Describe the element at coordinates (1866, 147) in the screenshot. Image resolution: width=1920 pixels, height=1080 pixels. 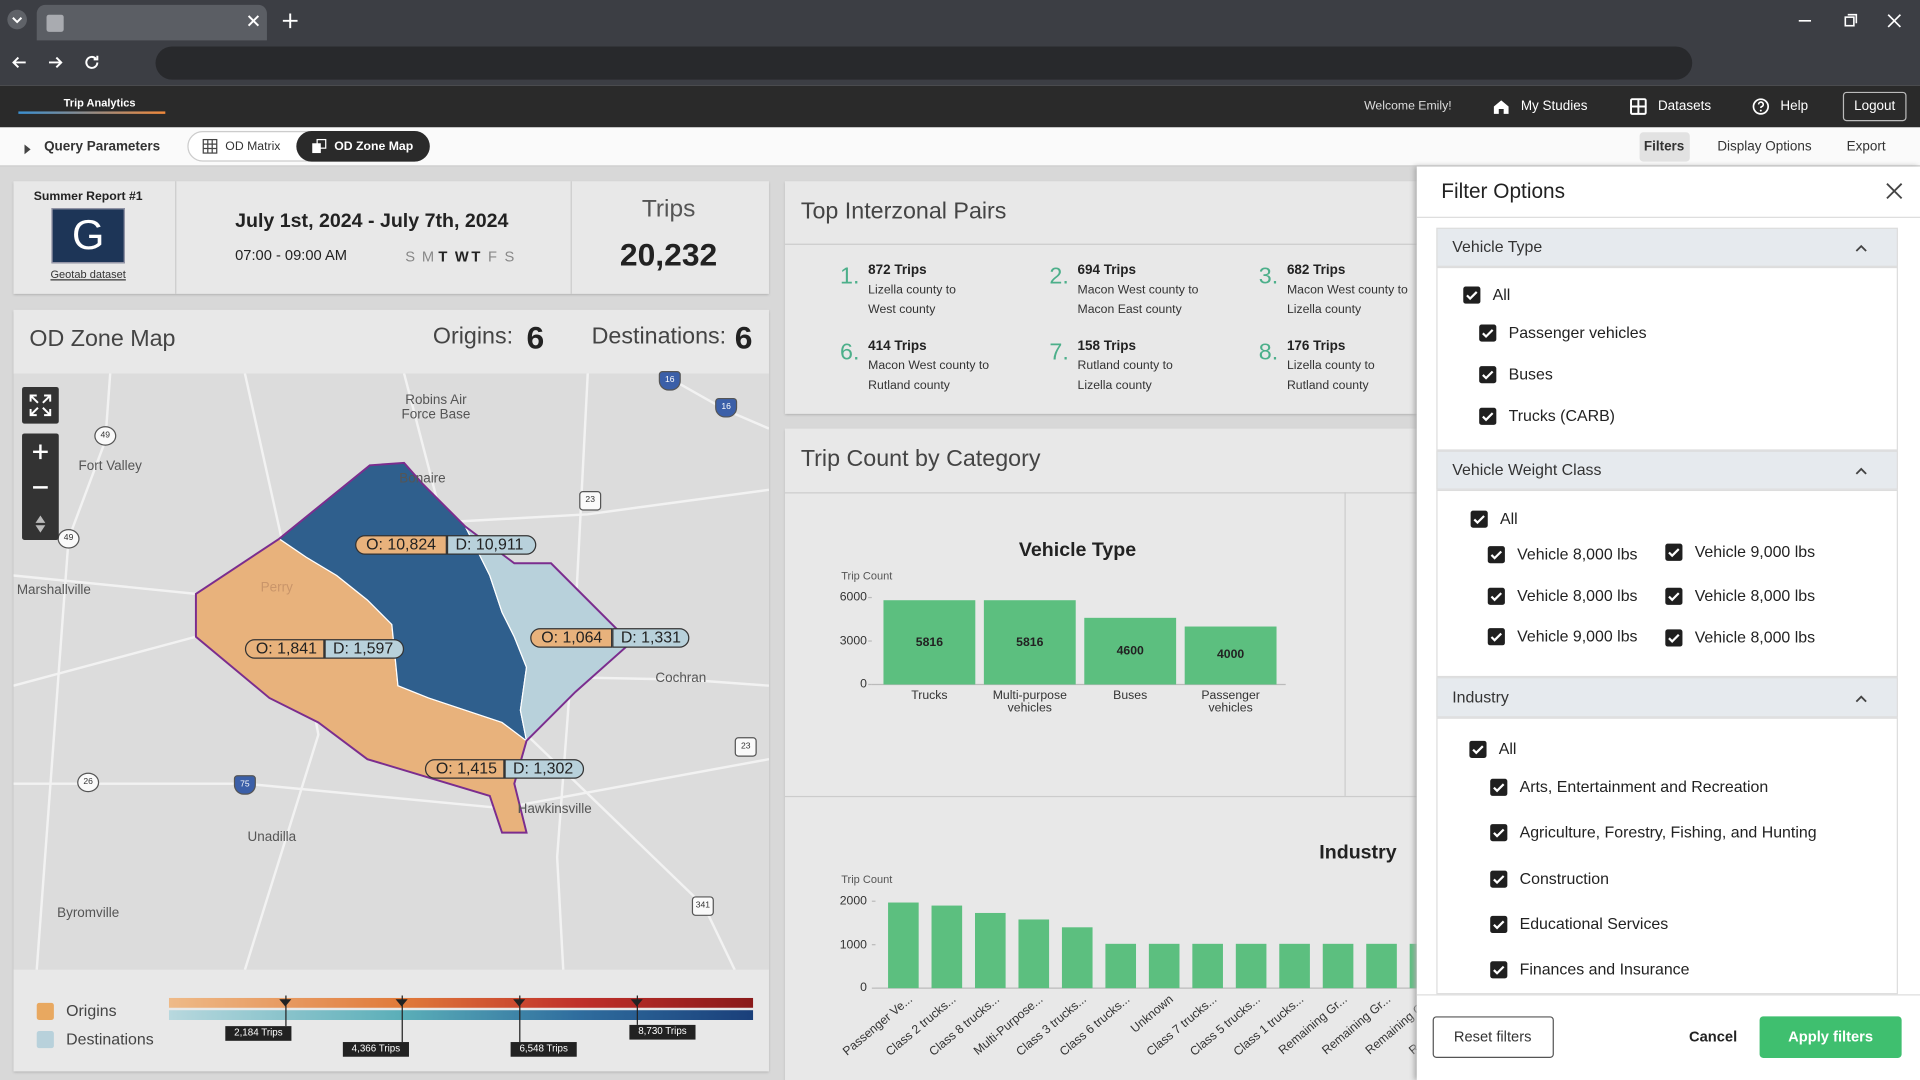
I see `toolbar-action: Export` at that location.